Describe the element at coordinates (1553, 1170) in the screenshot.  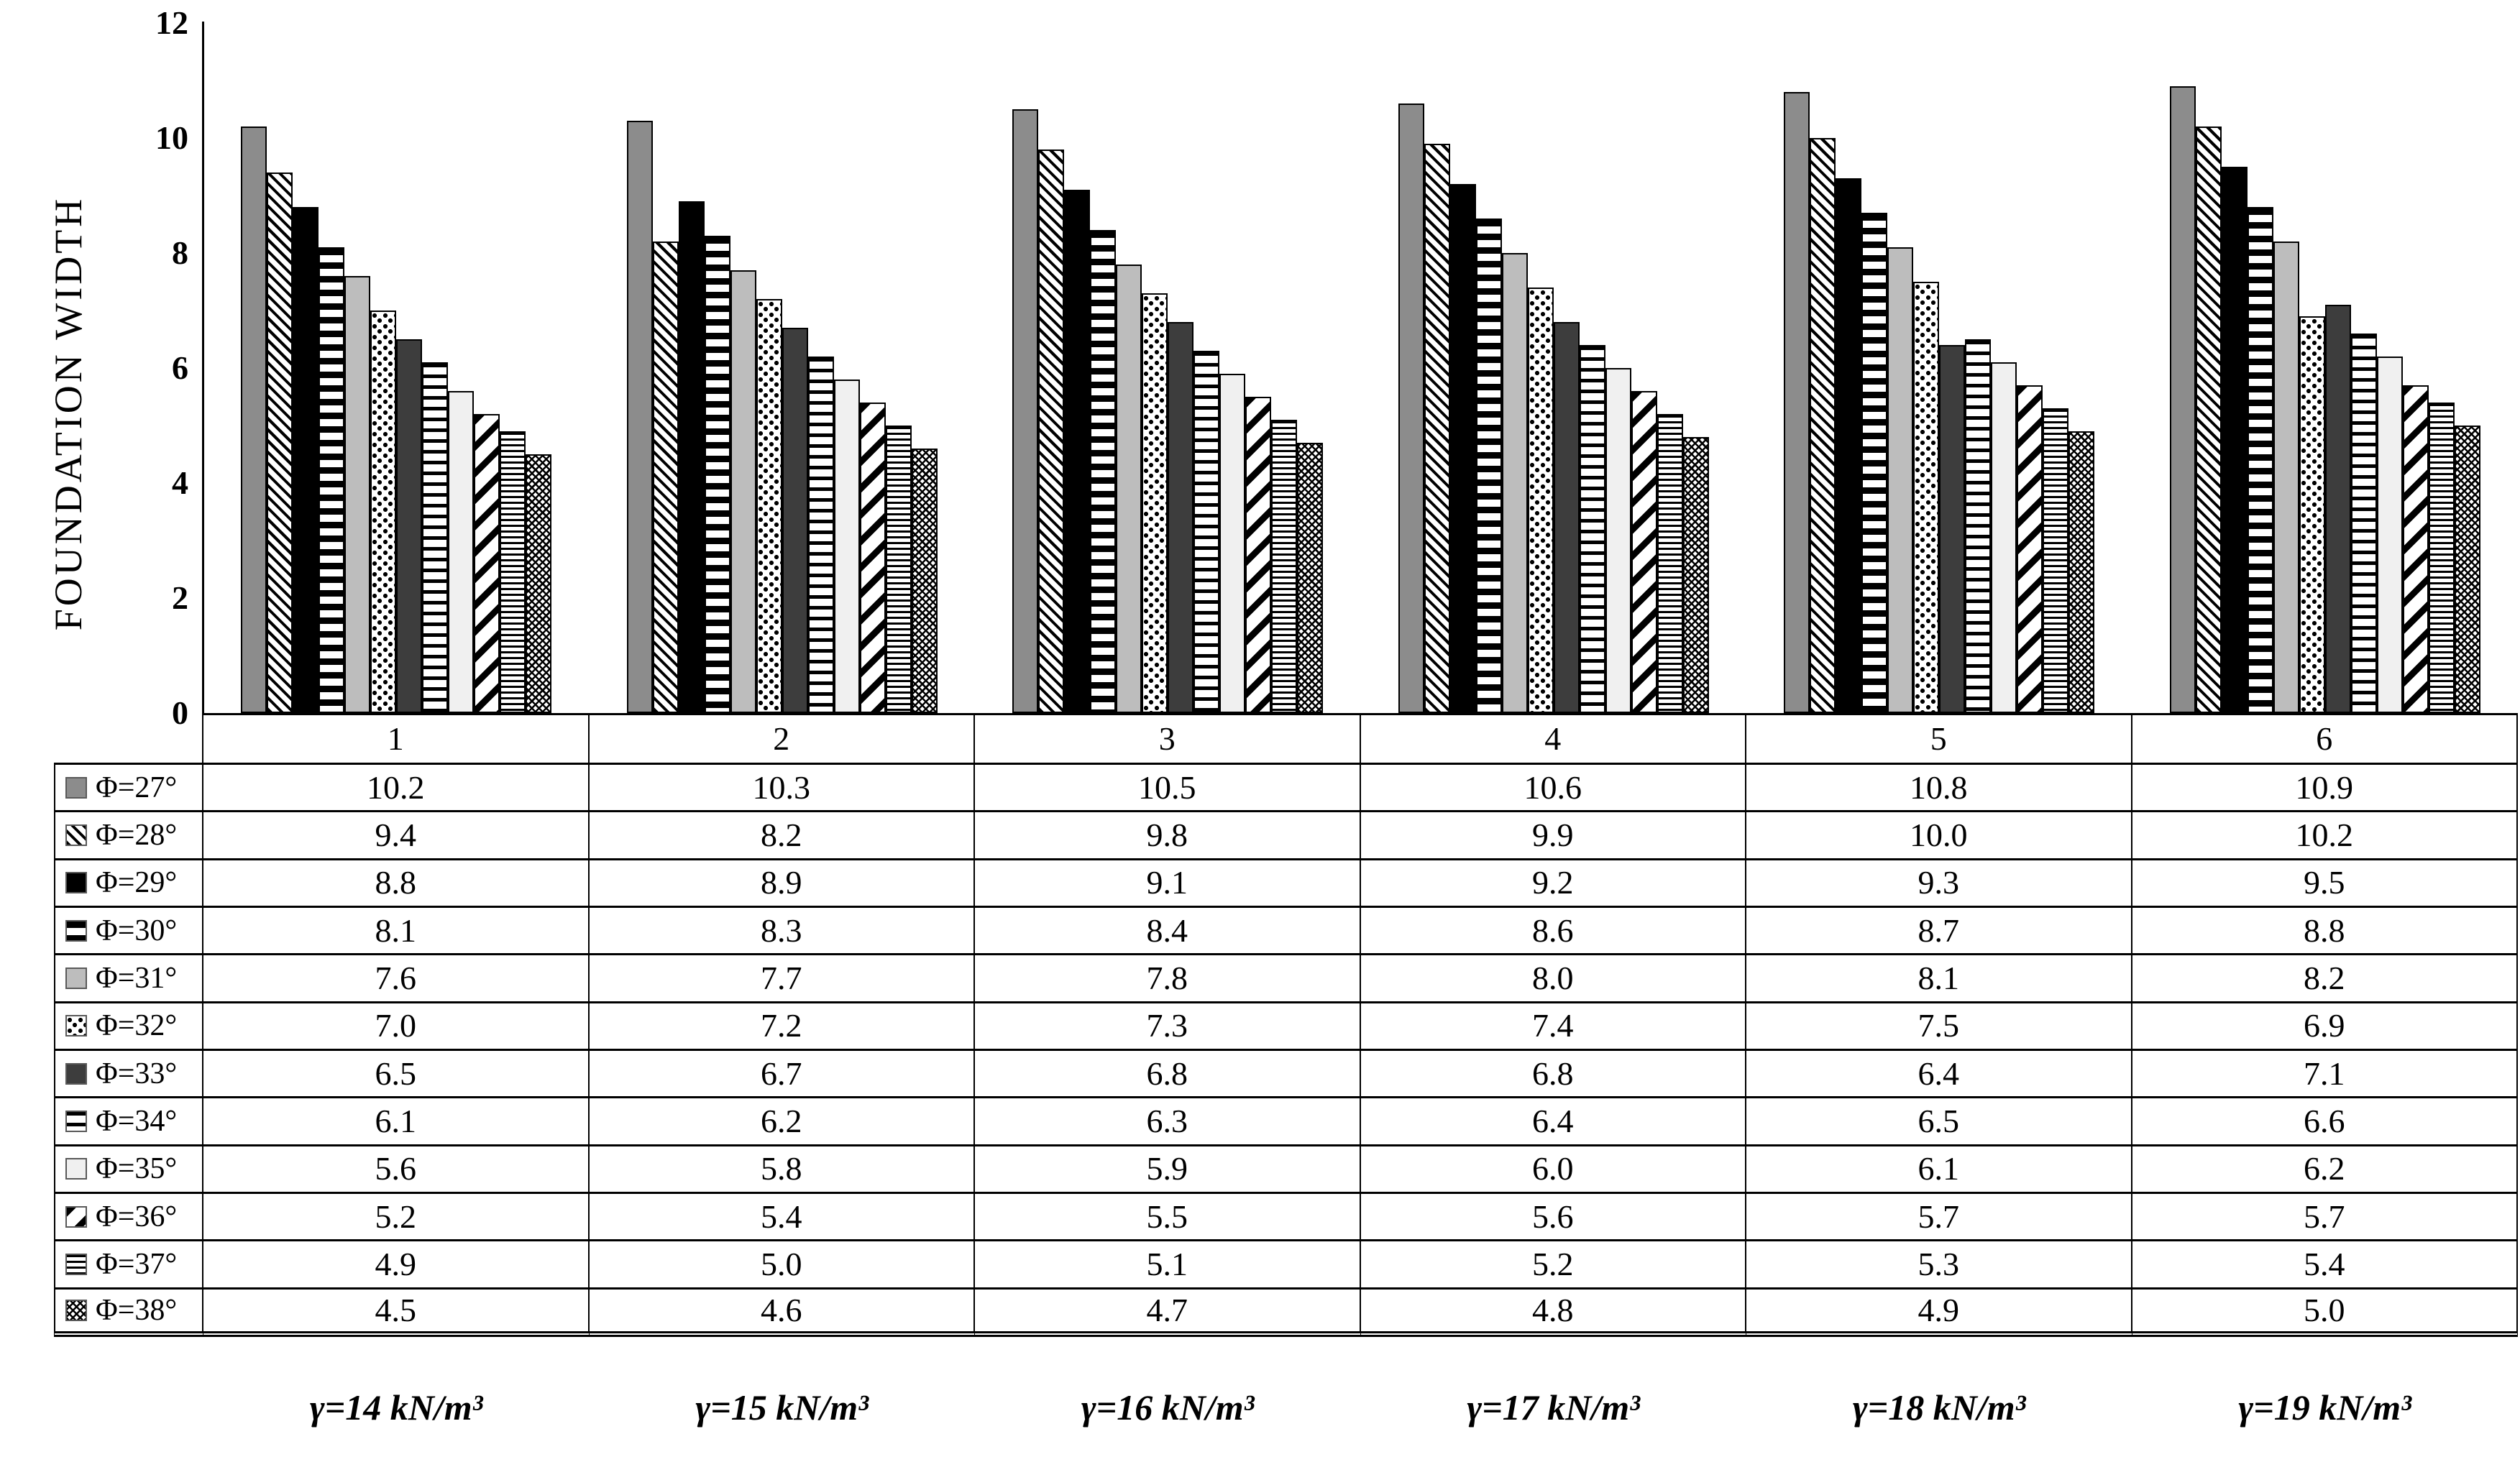
I see `table-value-cell: 6.0` at that location.